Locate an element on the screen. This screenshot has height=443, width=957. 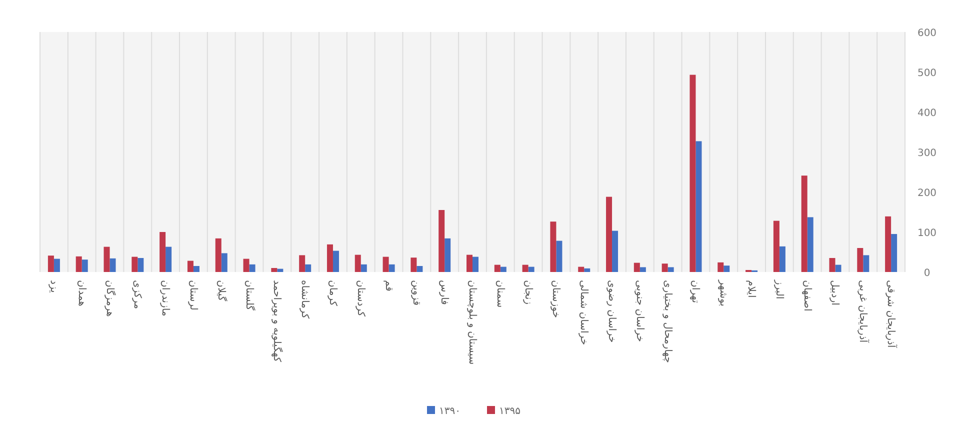
x-tick-label: آذربایجان شرقی is located at coordinates (891, 314).